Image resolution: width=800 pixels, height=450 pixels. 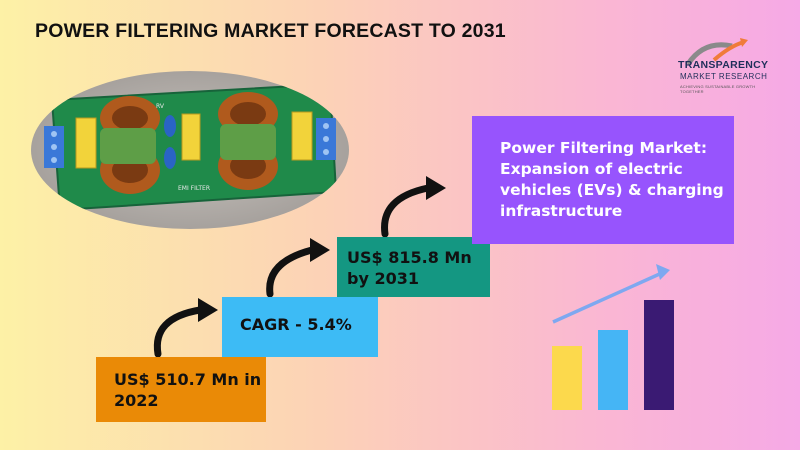 I want to click on board-label-center: EMI FILTER, so click(x=194, y=188).